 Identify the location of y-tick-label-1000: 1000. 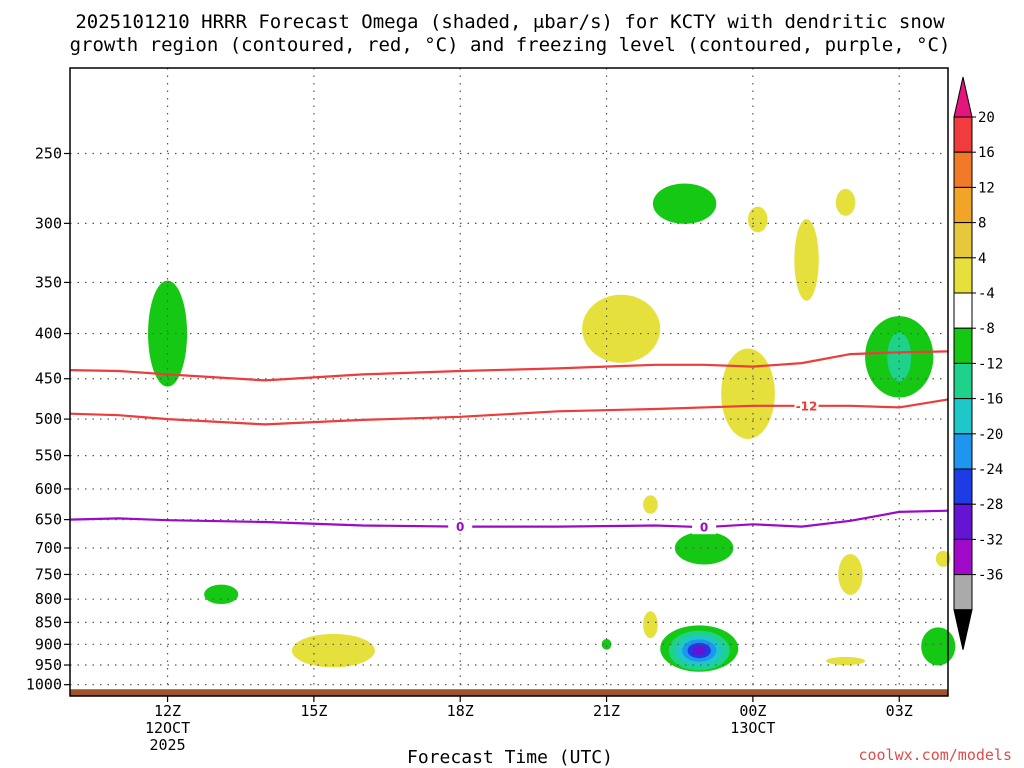
(44, 685).